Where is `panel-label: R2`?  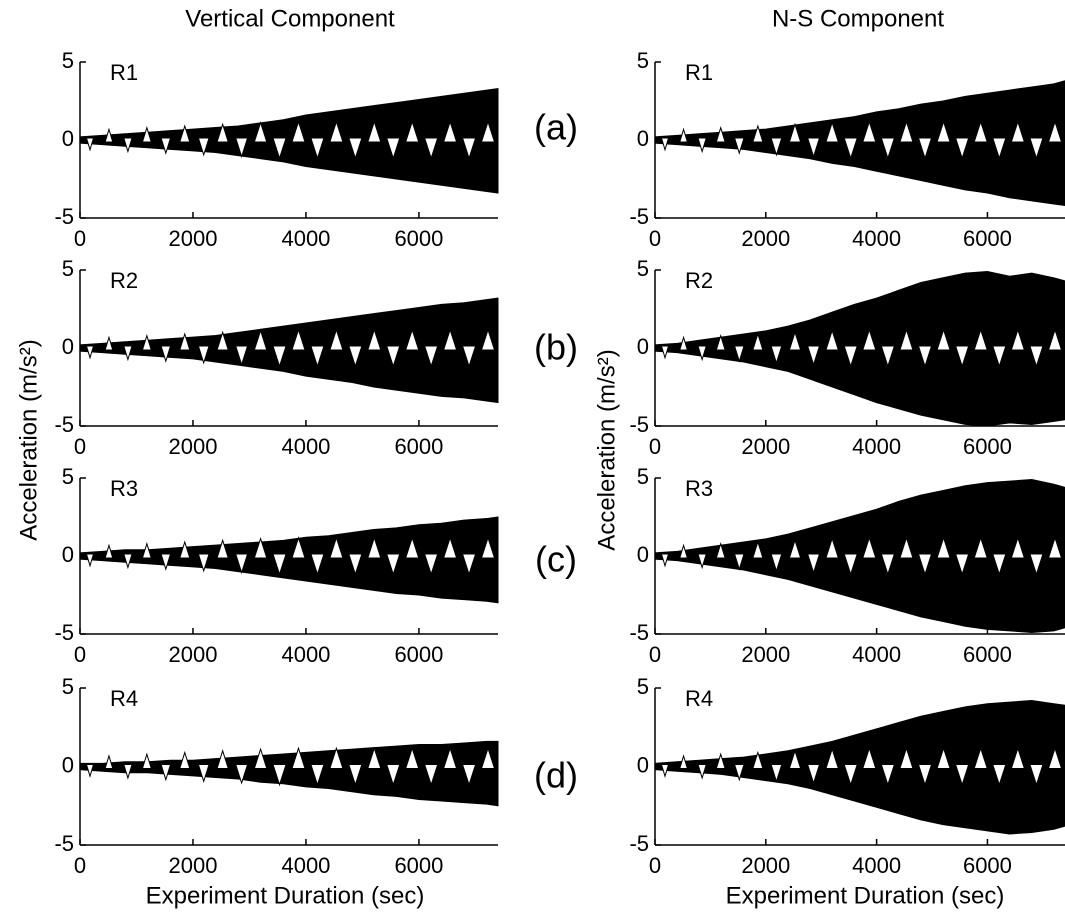 panel-label: R2 is located at coordinates (699, 280).